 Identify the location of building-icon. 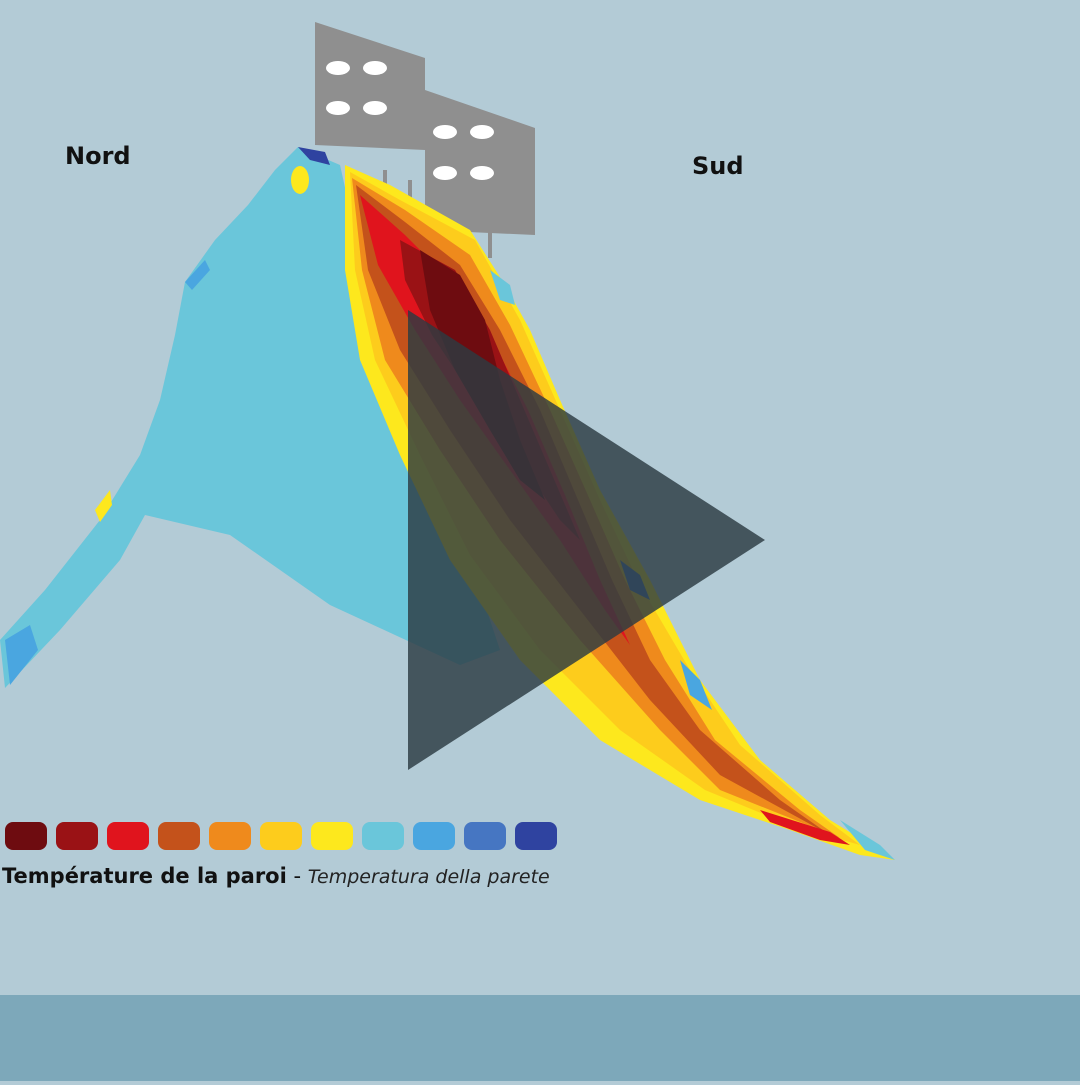
(425, 140).